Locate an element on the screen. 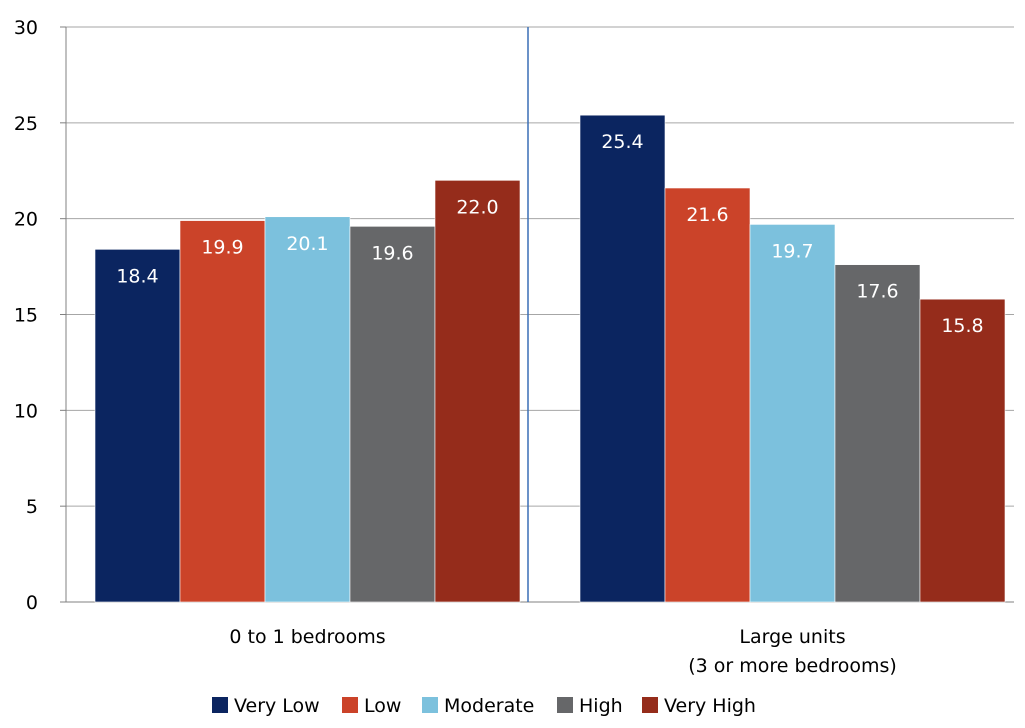 Image resolution: width=1025 pixels, height=728 pixels. y-tick-label: 10 is located at coordinates (26, 411).